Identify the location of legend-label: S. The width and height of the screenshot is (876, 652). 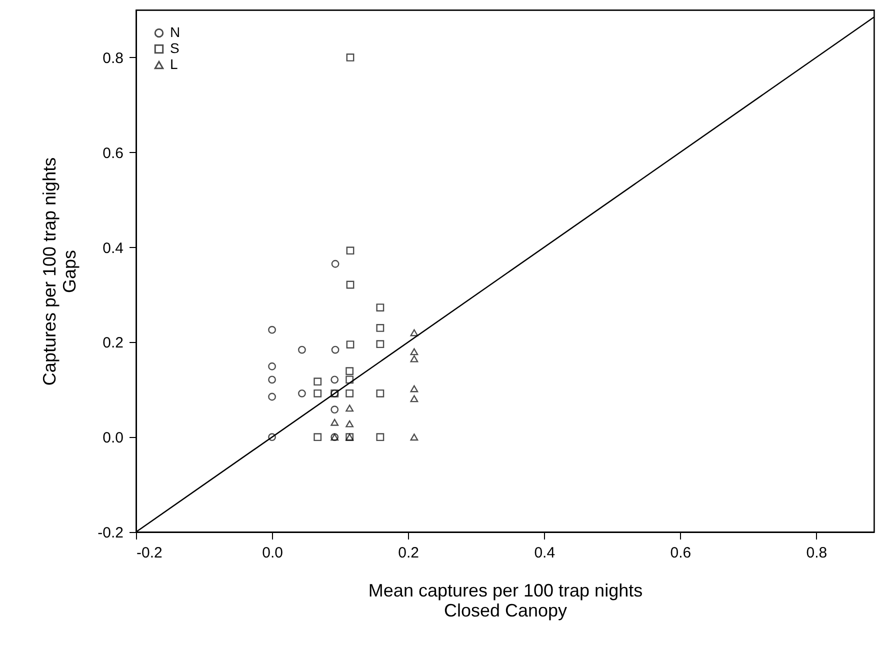
(175, 48).